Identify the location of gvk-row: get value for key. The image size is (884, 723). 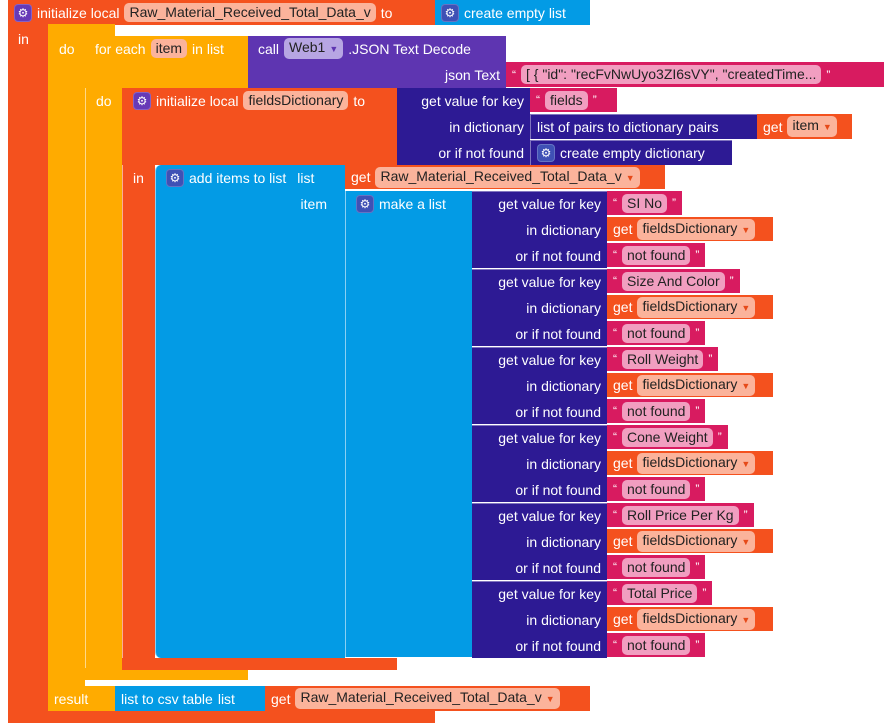
(539, 515).